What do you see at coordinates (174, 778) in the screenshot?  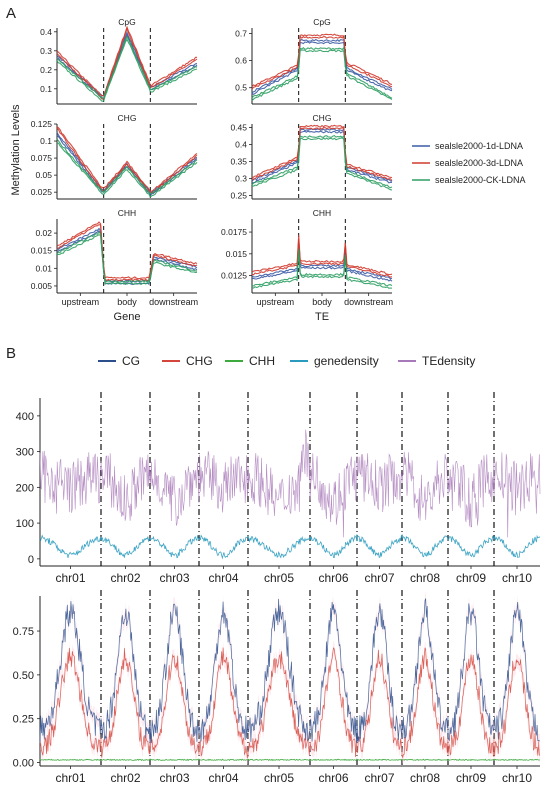 I see `chromosome-label: chr03` at bounding box center [174, 778].